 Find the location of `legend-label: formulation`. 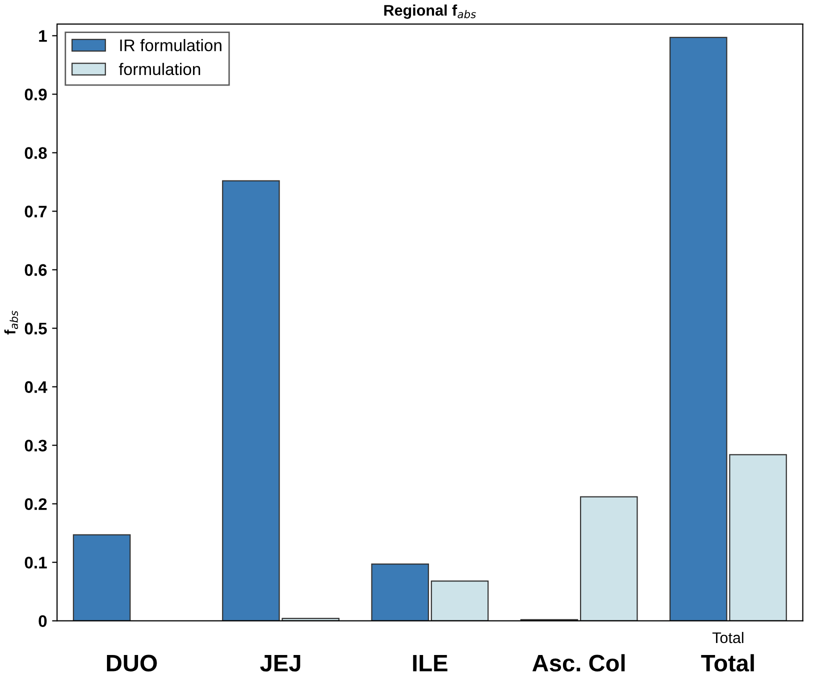

legend-label: formulation is located at coordinates (159, 69).